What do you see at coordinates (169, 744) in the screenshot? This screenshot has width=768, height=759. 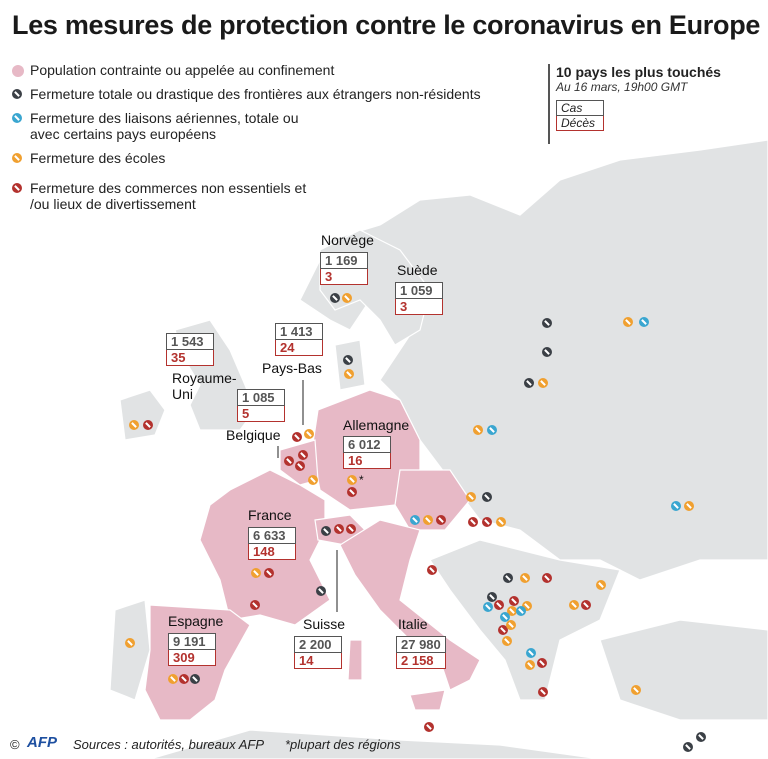 I see `sources: Sources : autorités, bureaux AFP` at bounding box center [169, 744].